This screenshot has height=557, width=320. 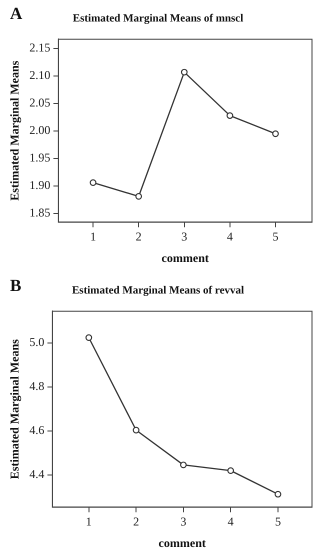 What do you see at coordinates (39, 47) in the screenshot?
I see `y-tick-label: 2.15` at bounding box center [39, 47].